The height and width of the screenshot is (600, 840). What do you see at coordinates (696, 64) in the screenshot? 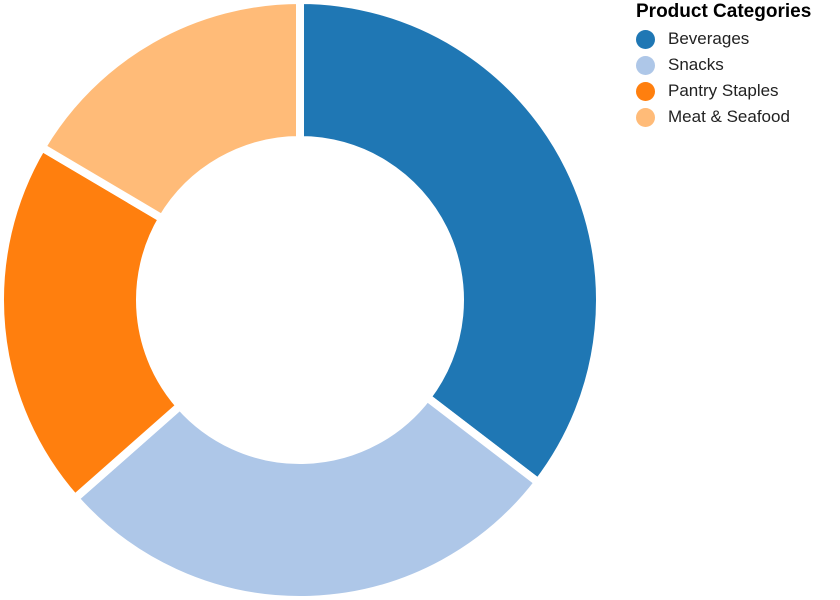
I see `legend-label: Snacks` at bounding box center [696, 64].